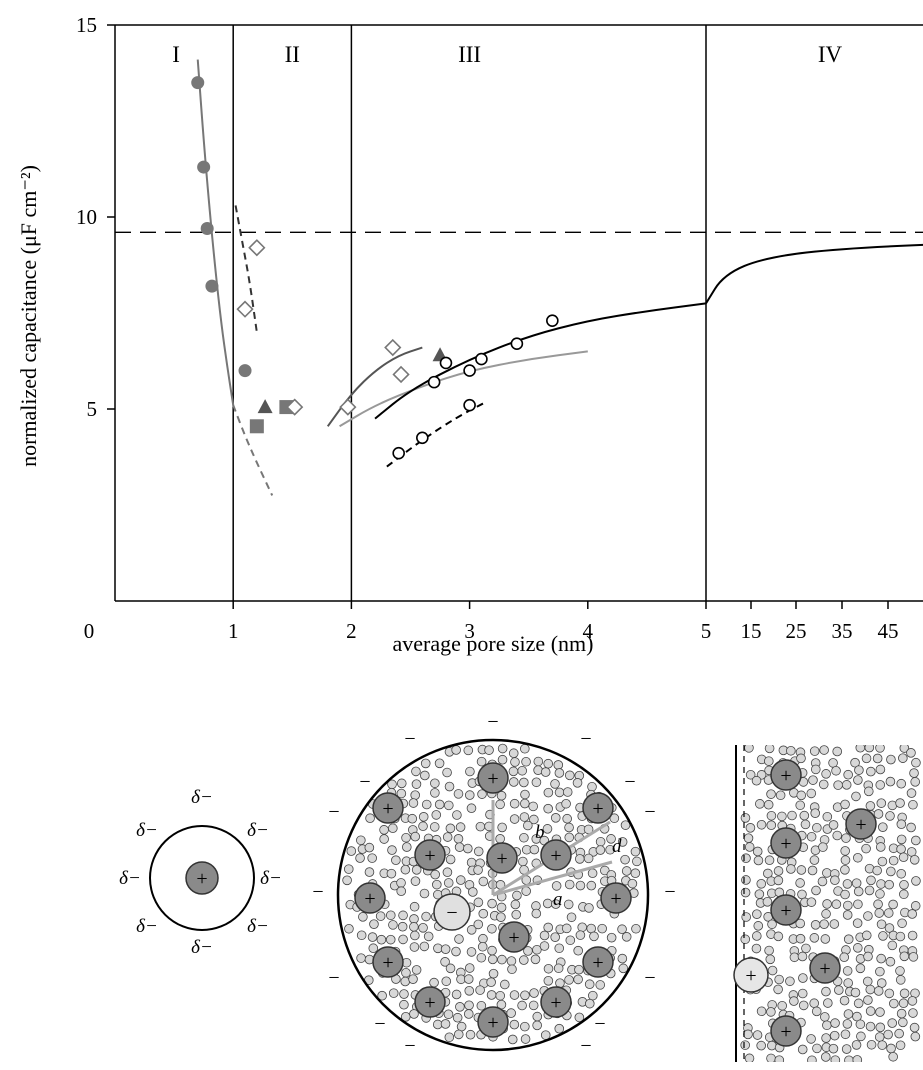 This screenshot has height=1070, width=923. Describe the element at coordinates (493, 884) in the screenshot. I see `mesopore-schematic: ++ ++ +++ +++ ++ ++− b d a −− −− −− −− −− −− −− −` at that location.